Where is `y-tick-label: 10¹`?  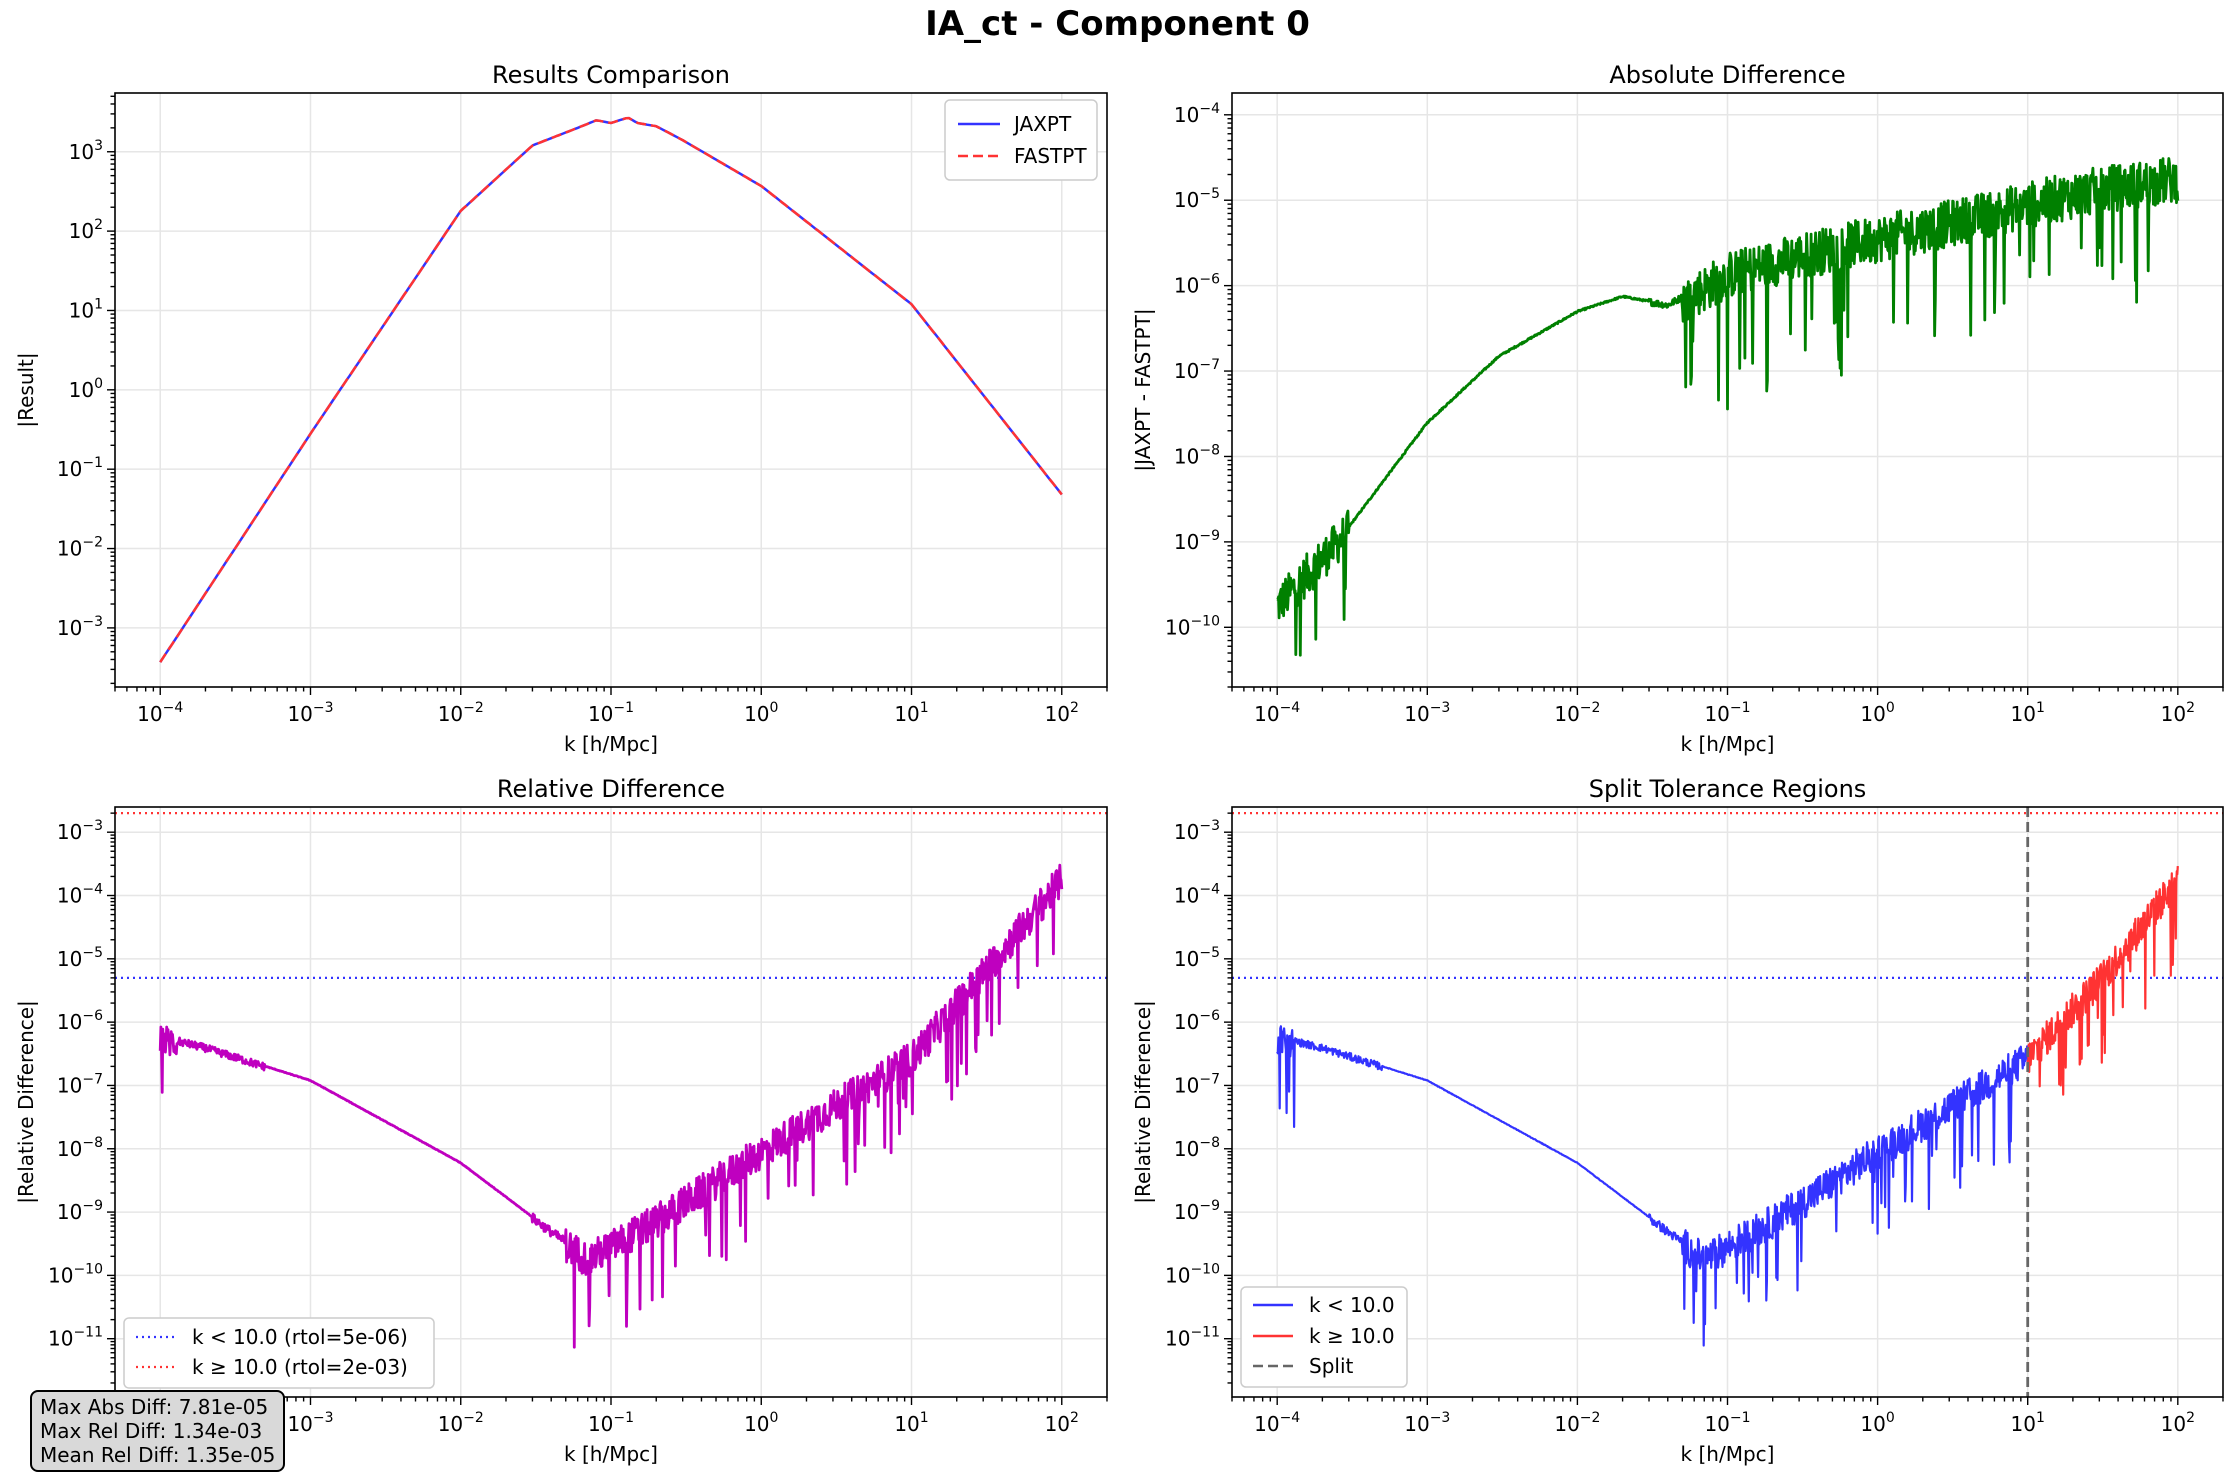
y-tick-label: 10¹ is located at coordinates (86, 309).